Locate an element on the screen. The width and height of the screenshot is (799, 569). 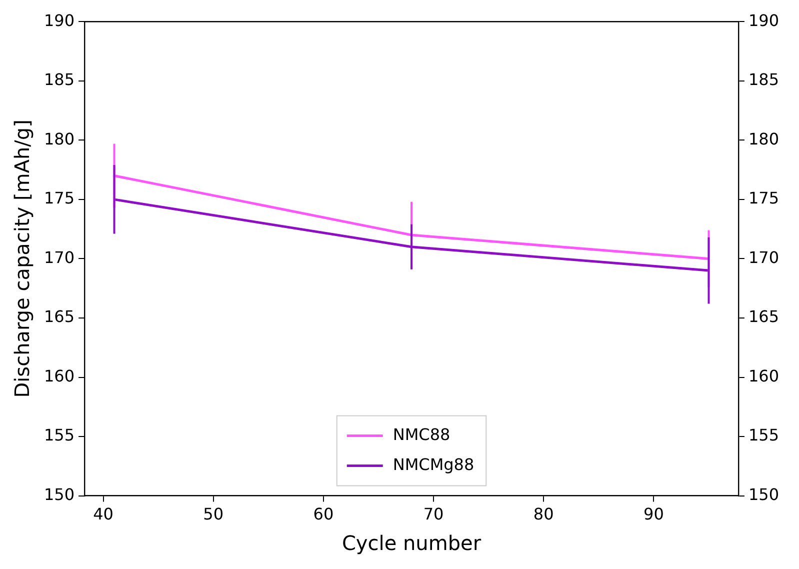
y-tick-label: 185 is located at coordinates (59, 80).